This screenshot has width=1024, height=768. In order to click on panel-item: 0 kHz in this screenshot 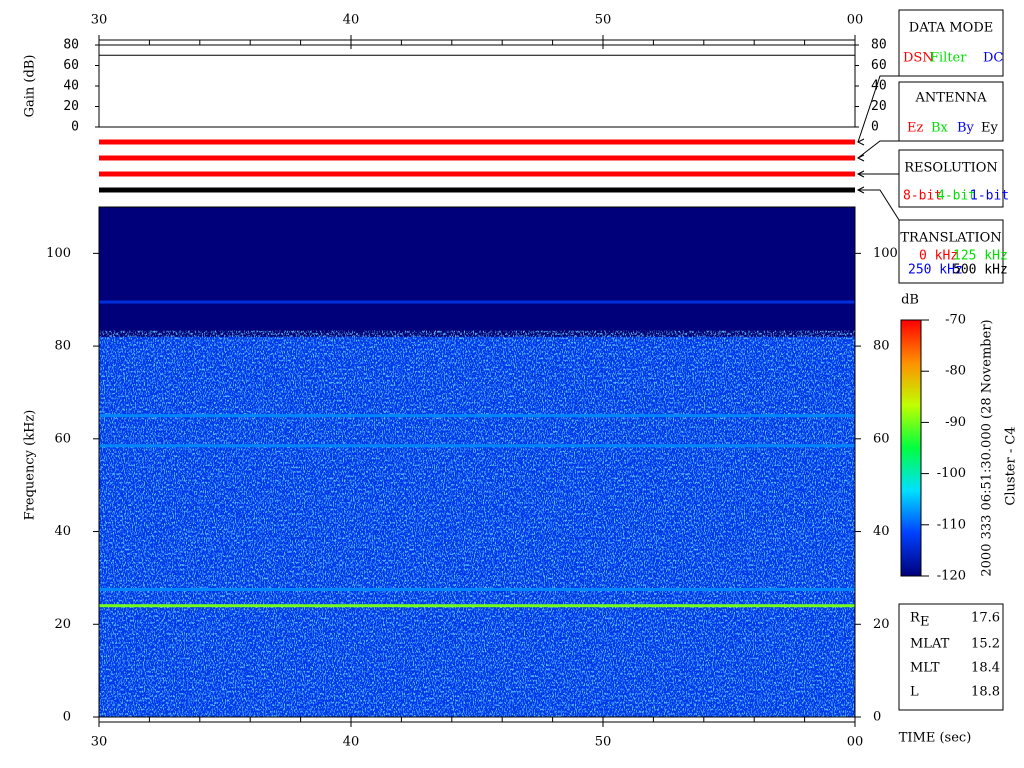, I will do `click(938, 256)`.